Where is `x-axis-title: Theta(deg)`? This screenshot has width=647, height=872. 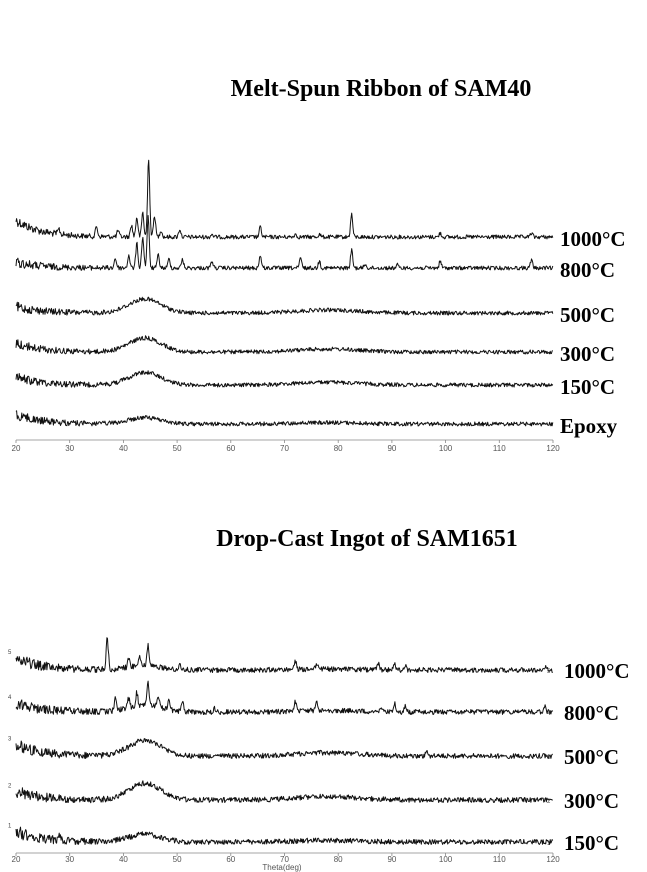
x-axis-title: Theta(deg) is located at coordinates (281, 867).